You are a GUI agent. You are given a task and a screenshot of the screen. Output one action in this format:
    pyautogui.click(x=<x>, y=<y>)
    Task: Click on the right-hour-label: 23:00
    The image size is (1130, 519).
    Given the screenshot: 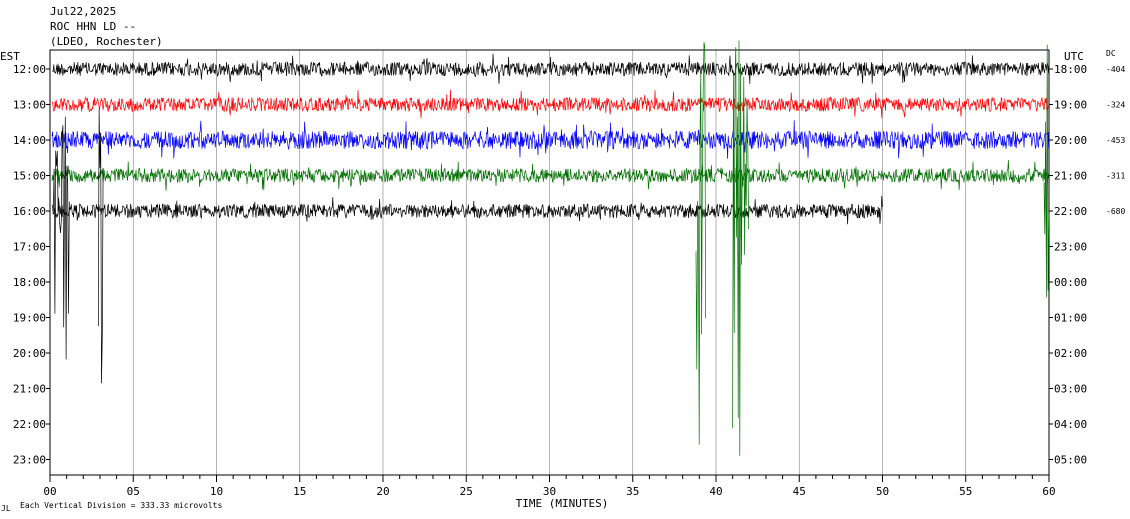 What is the action you would take?
    pyautogui.click(x=1070, y=247)
    